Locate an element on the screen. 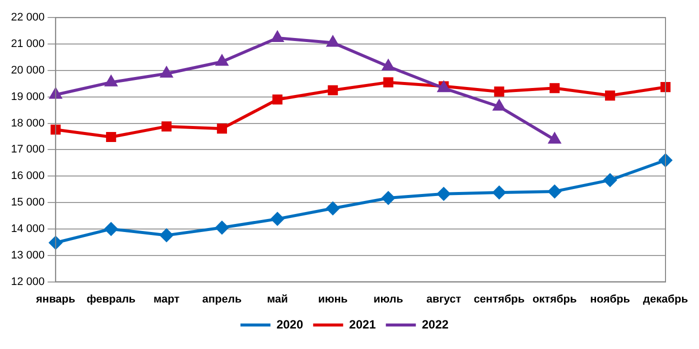 This screenshot has height=349, width=699. y-tick-label: 13 000 is located at coordinates (27, 255).